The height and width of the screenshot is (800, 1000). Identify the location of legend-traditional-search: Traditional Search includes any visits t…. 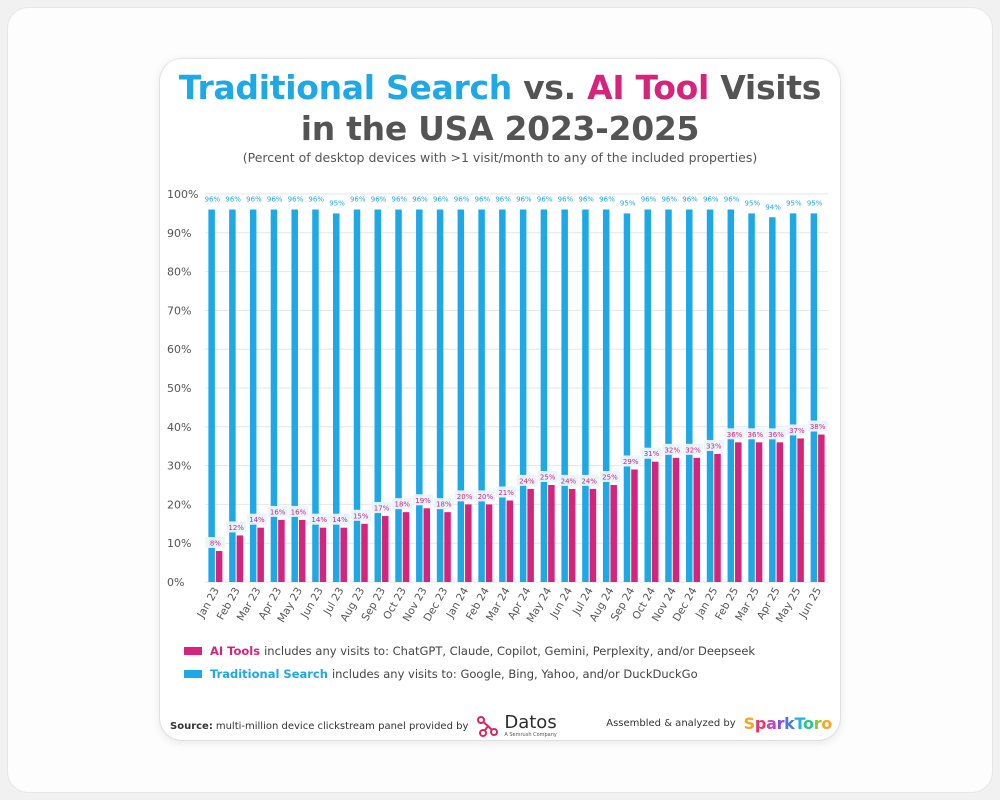
(441, 674).